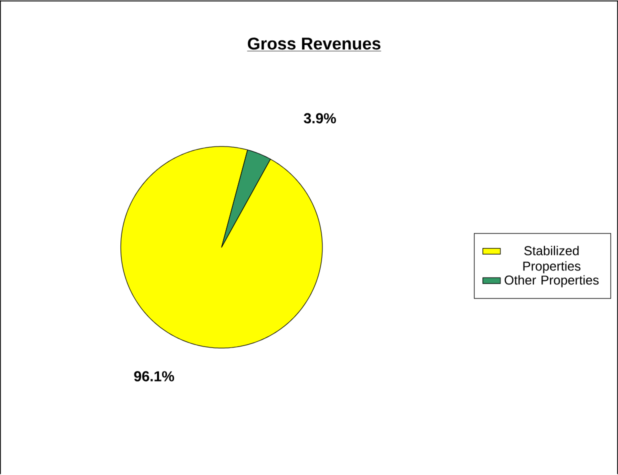 Image resolution: width=618 pixels, height=475 pixels. I want to click on legend-label: Other Properties, so click(551, 281).